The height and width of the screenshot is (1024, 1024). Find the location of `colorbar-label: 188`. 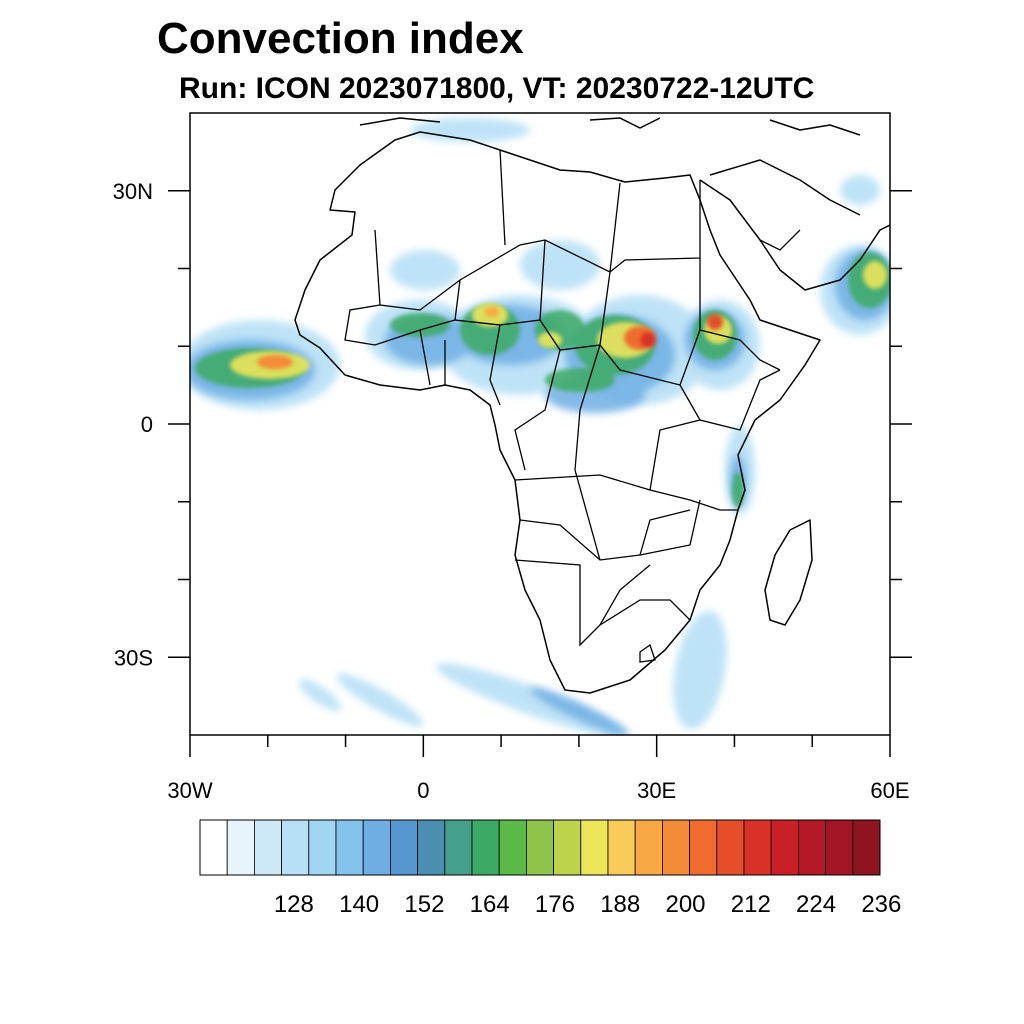

colorbar-label: 188 is located at coordinates (620, 904).